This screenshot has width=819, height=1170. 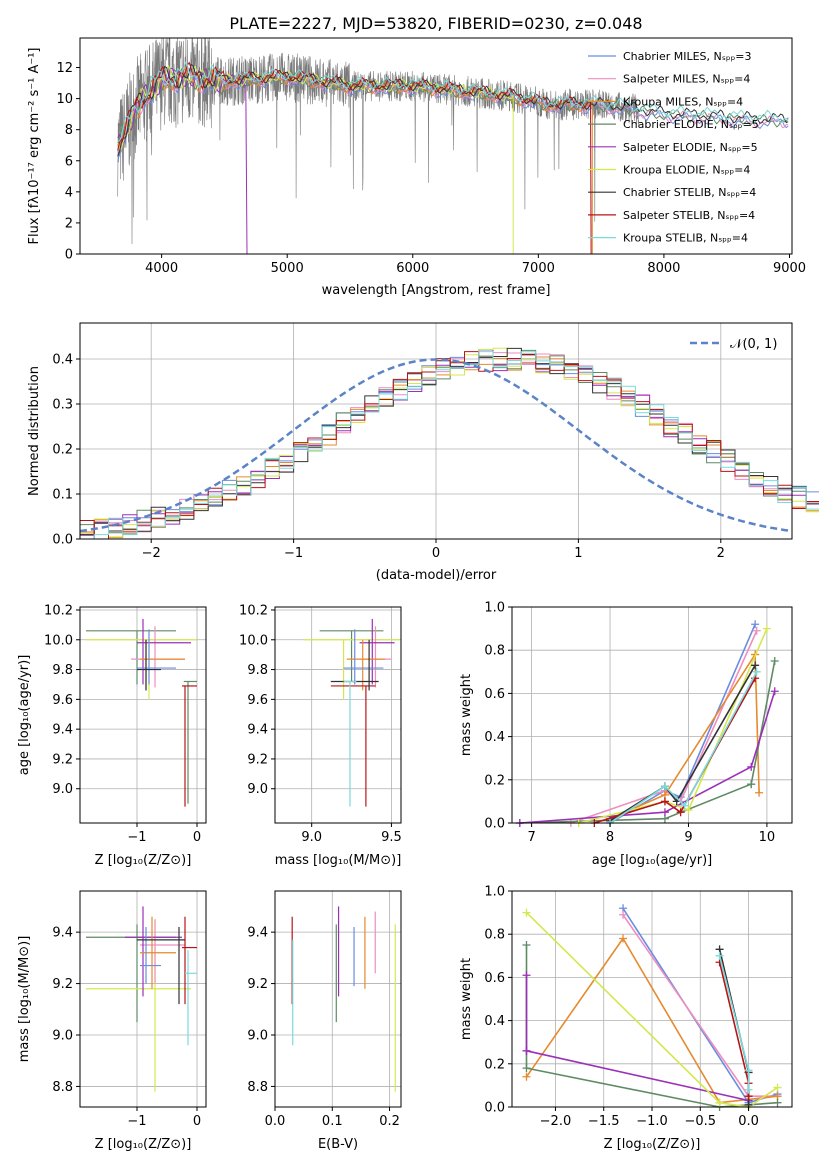 I want to click on x-tick-label: 7, so click(x=531, y=837).